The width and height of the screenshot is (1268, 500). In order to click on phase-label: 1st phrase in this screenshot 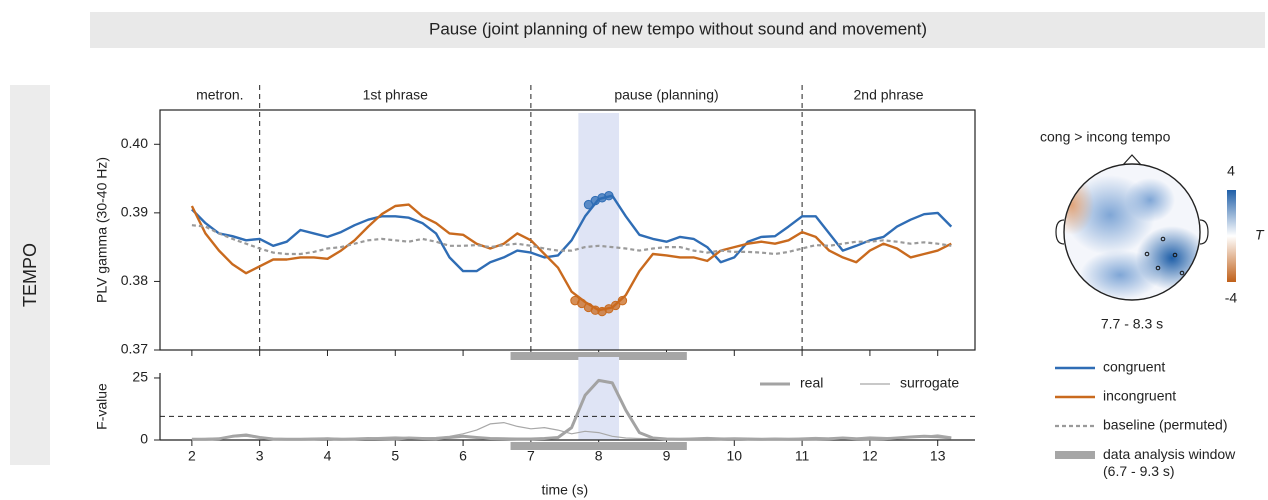, I will do `click(396, 95)`.